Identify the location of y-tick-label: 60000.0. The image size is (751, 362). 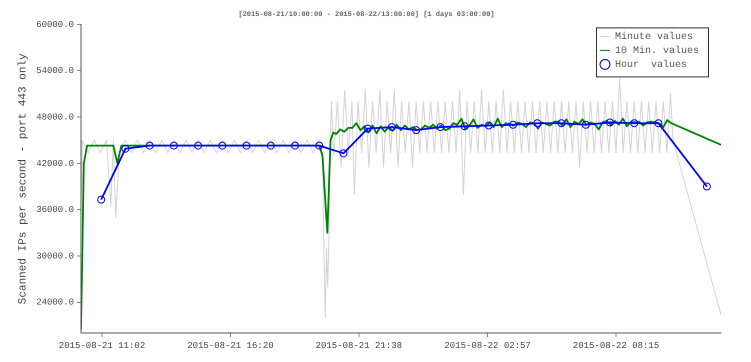
(55, 25).